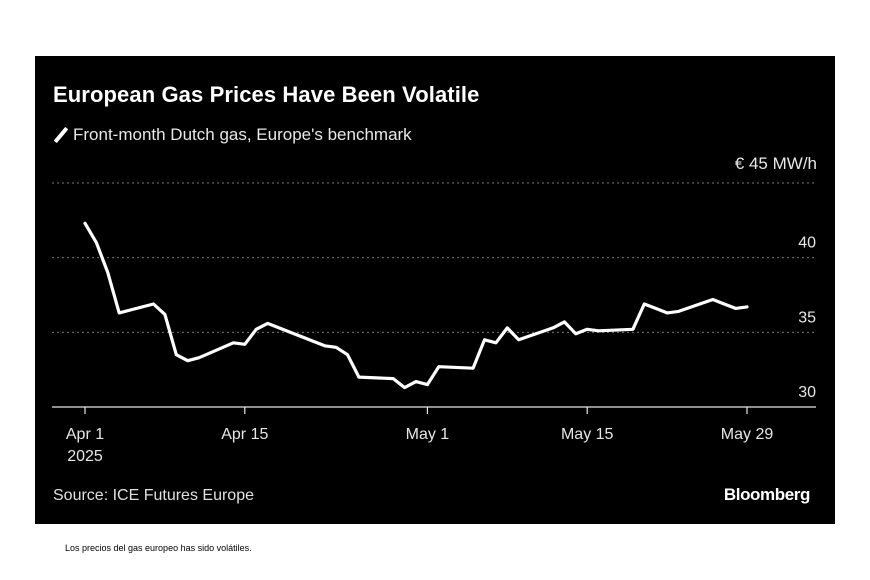  Describe the element at coordinates (85, 456) in the screenshot. I see `x-tick-sublabel-2025-04-01: 2025` at that location.